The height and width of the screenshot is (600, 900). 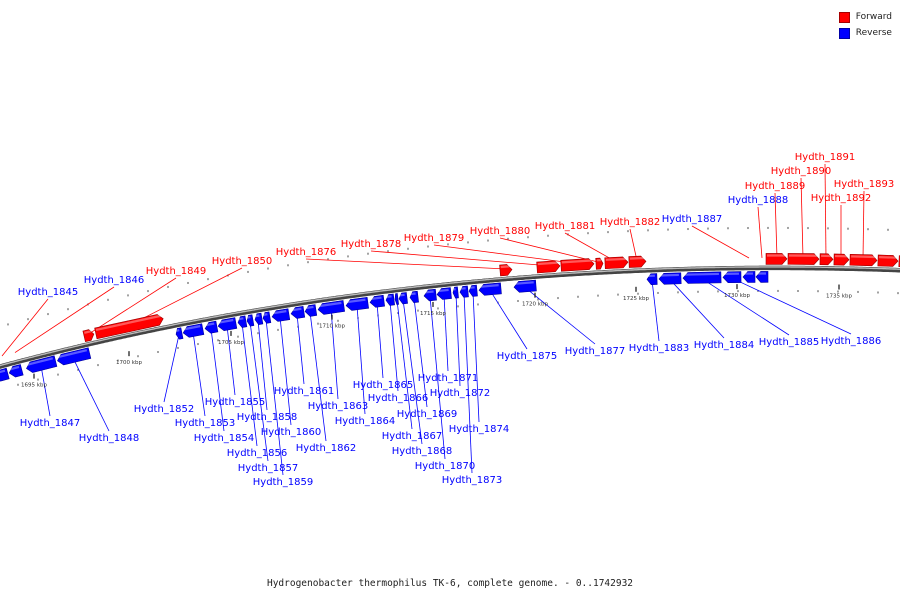 What do you see at coordinates (205, 423) in the screenshot?
I see `gene-label: Hydth_1853` at bounding box center [205, 423].